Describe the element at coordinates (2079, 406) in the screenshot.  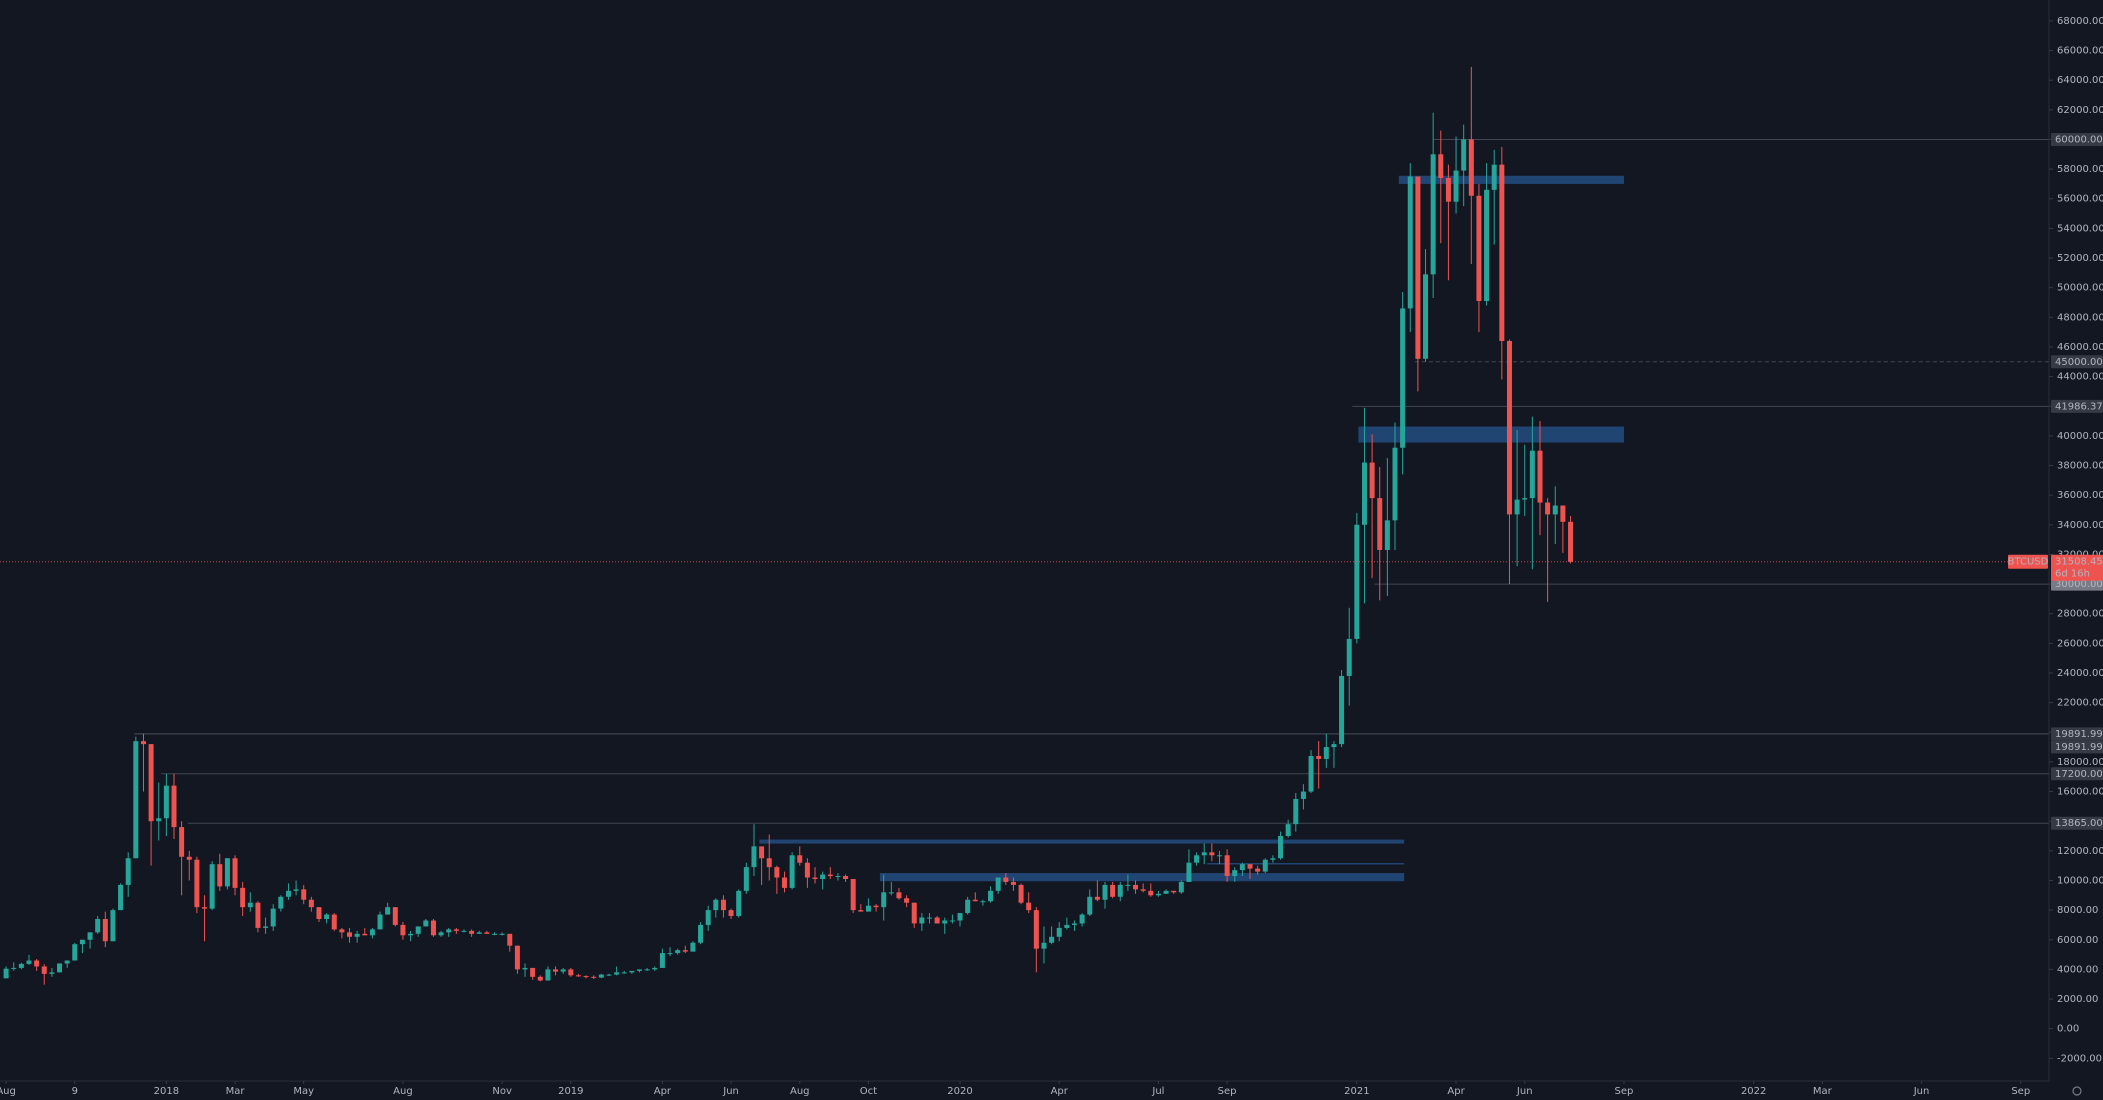
I see `level-label: 41986.37` at that location.